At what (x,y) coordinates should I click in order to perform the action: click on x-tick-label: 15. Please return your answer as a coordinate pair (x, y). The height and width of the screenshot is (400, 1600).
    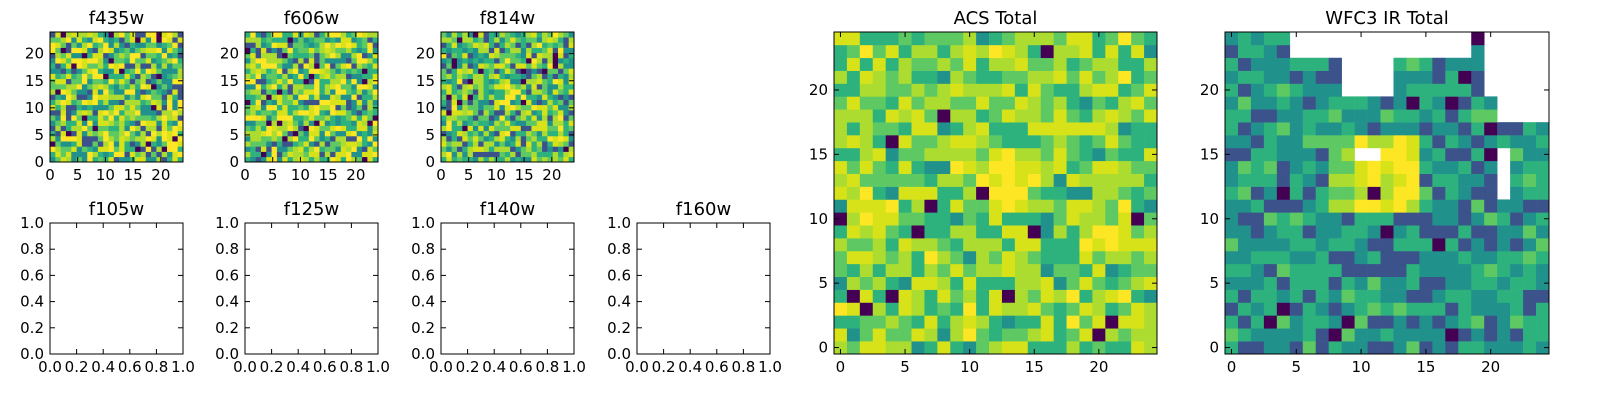
    Looking at the image, I should click on (133, 175).